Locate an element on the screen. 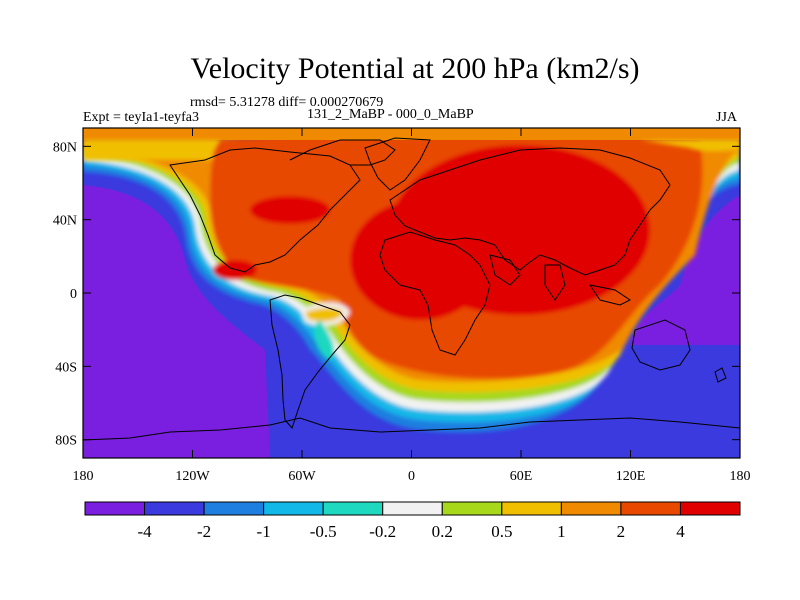  lat-tick-label: 40N is located at coordinates (65, 221).